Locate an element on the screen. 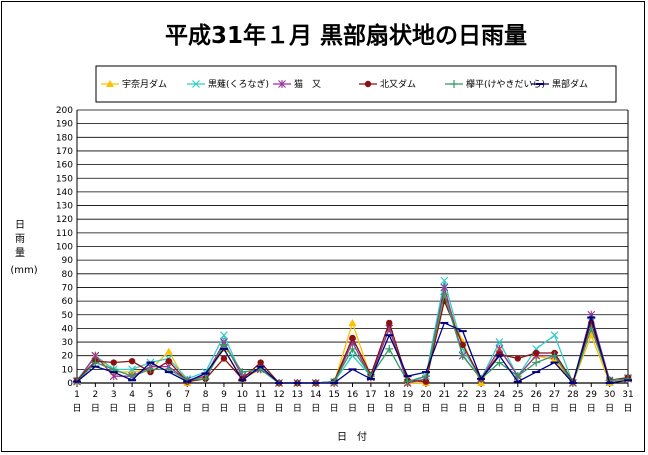 The width and height of the screenshot is (648, 455). x-tick-label: 26 is located at coordinates (536, 395).